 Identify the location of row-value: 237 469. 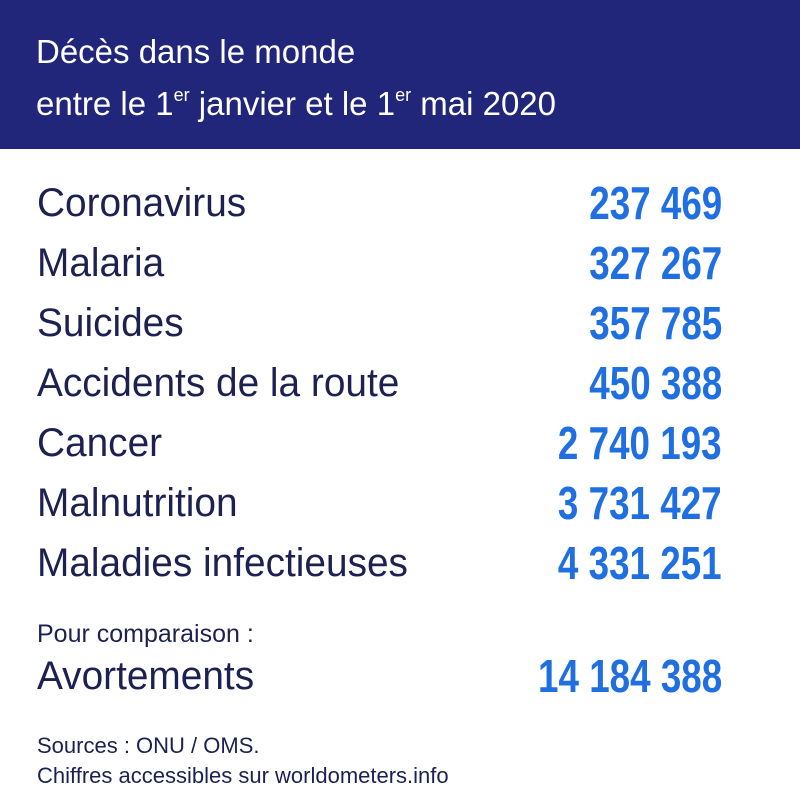
(655, 203).